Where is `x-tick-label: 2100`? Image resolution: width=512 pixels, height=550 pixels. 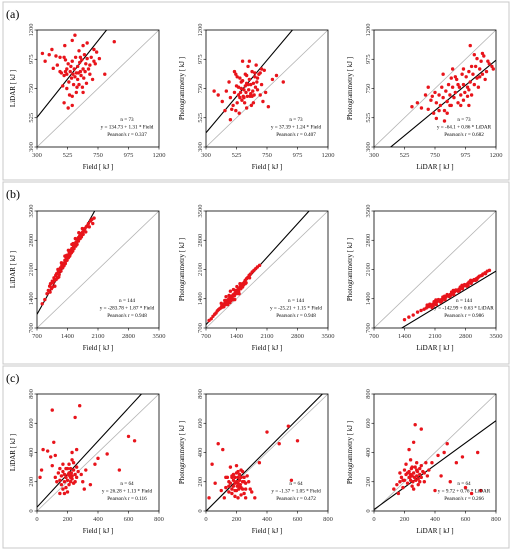 x-tick-label: 2100 is located at coordinates (98, 336).